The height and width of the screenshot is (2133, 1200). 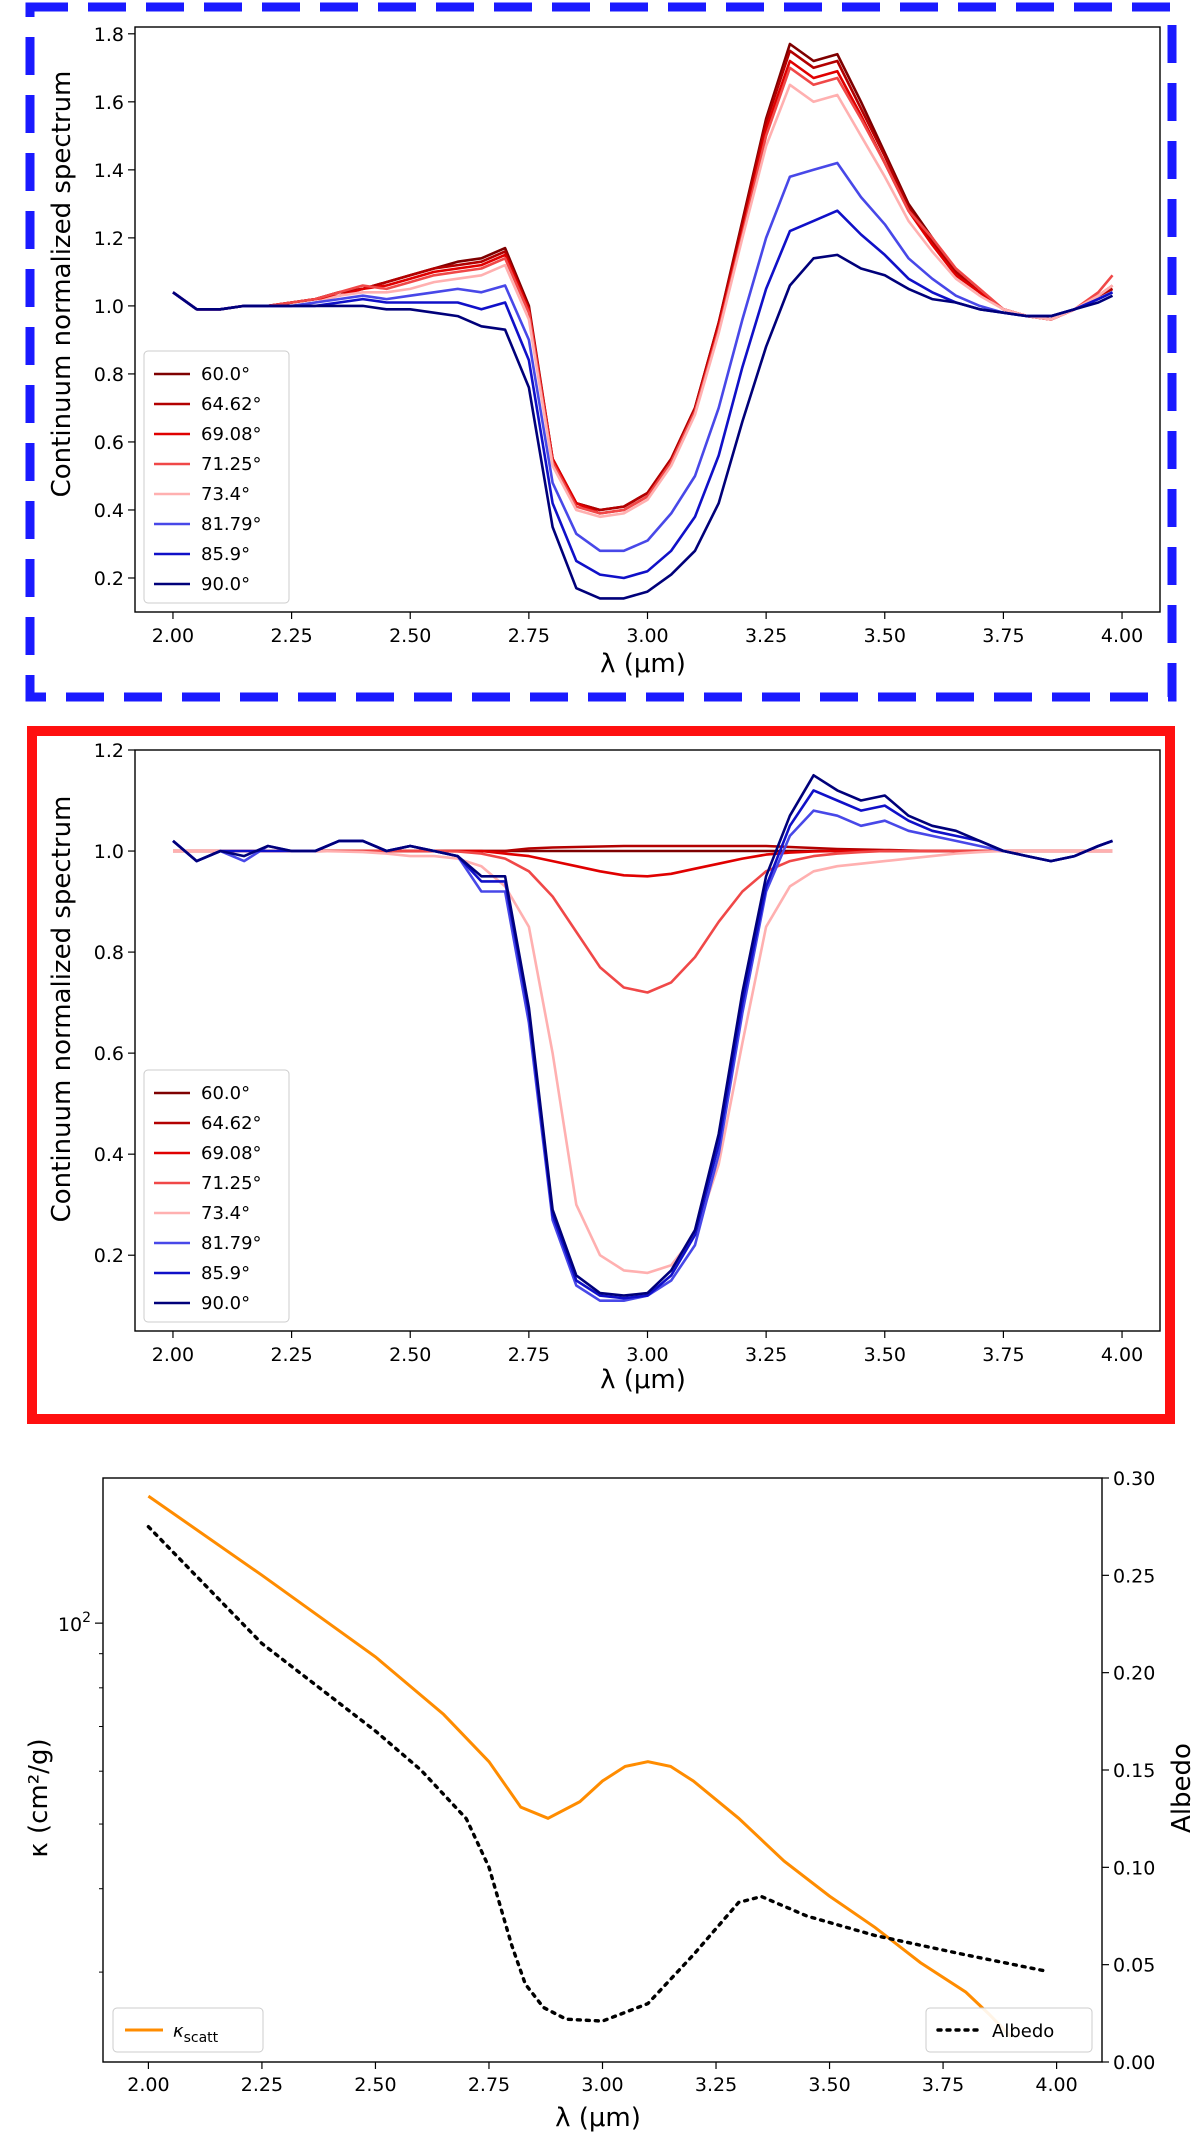 What do you see at coordinates (109, 1256) in the screenshot?
I see `chart-middle-ytick-label: 0.2` at bounding box center [109, 1256].